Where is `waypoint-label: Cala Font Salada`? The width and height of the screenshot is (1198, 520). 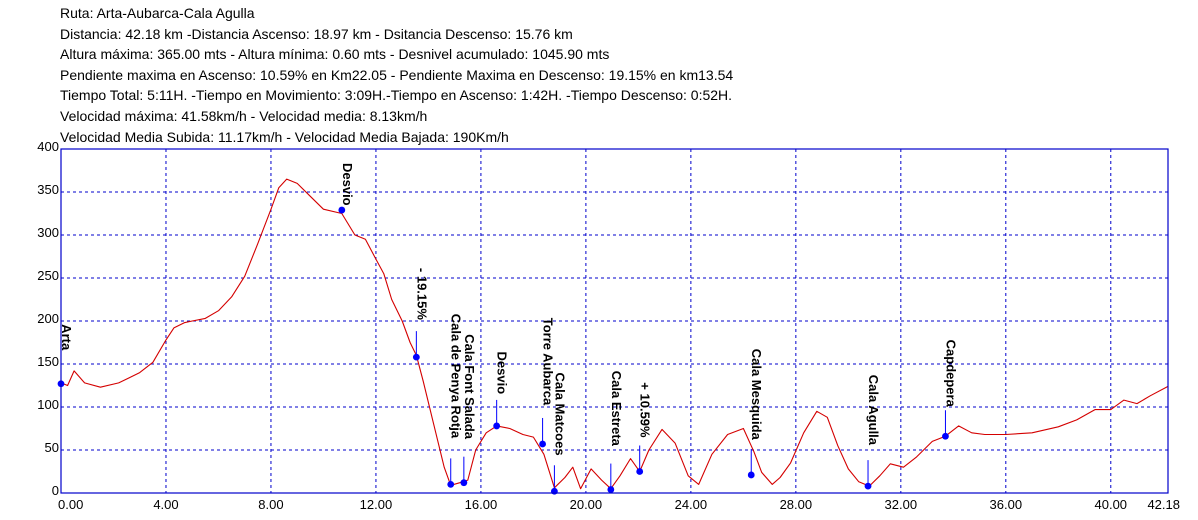
waypoint-label: Cala Font Salada is located at coordinates (469, 387).